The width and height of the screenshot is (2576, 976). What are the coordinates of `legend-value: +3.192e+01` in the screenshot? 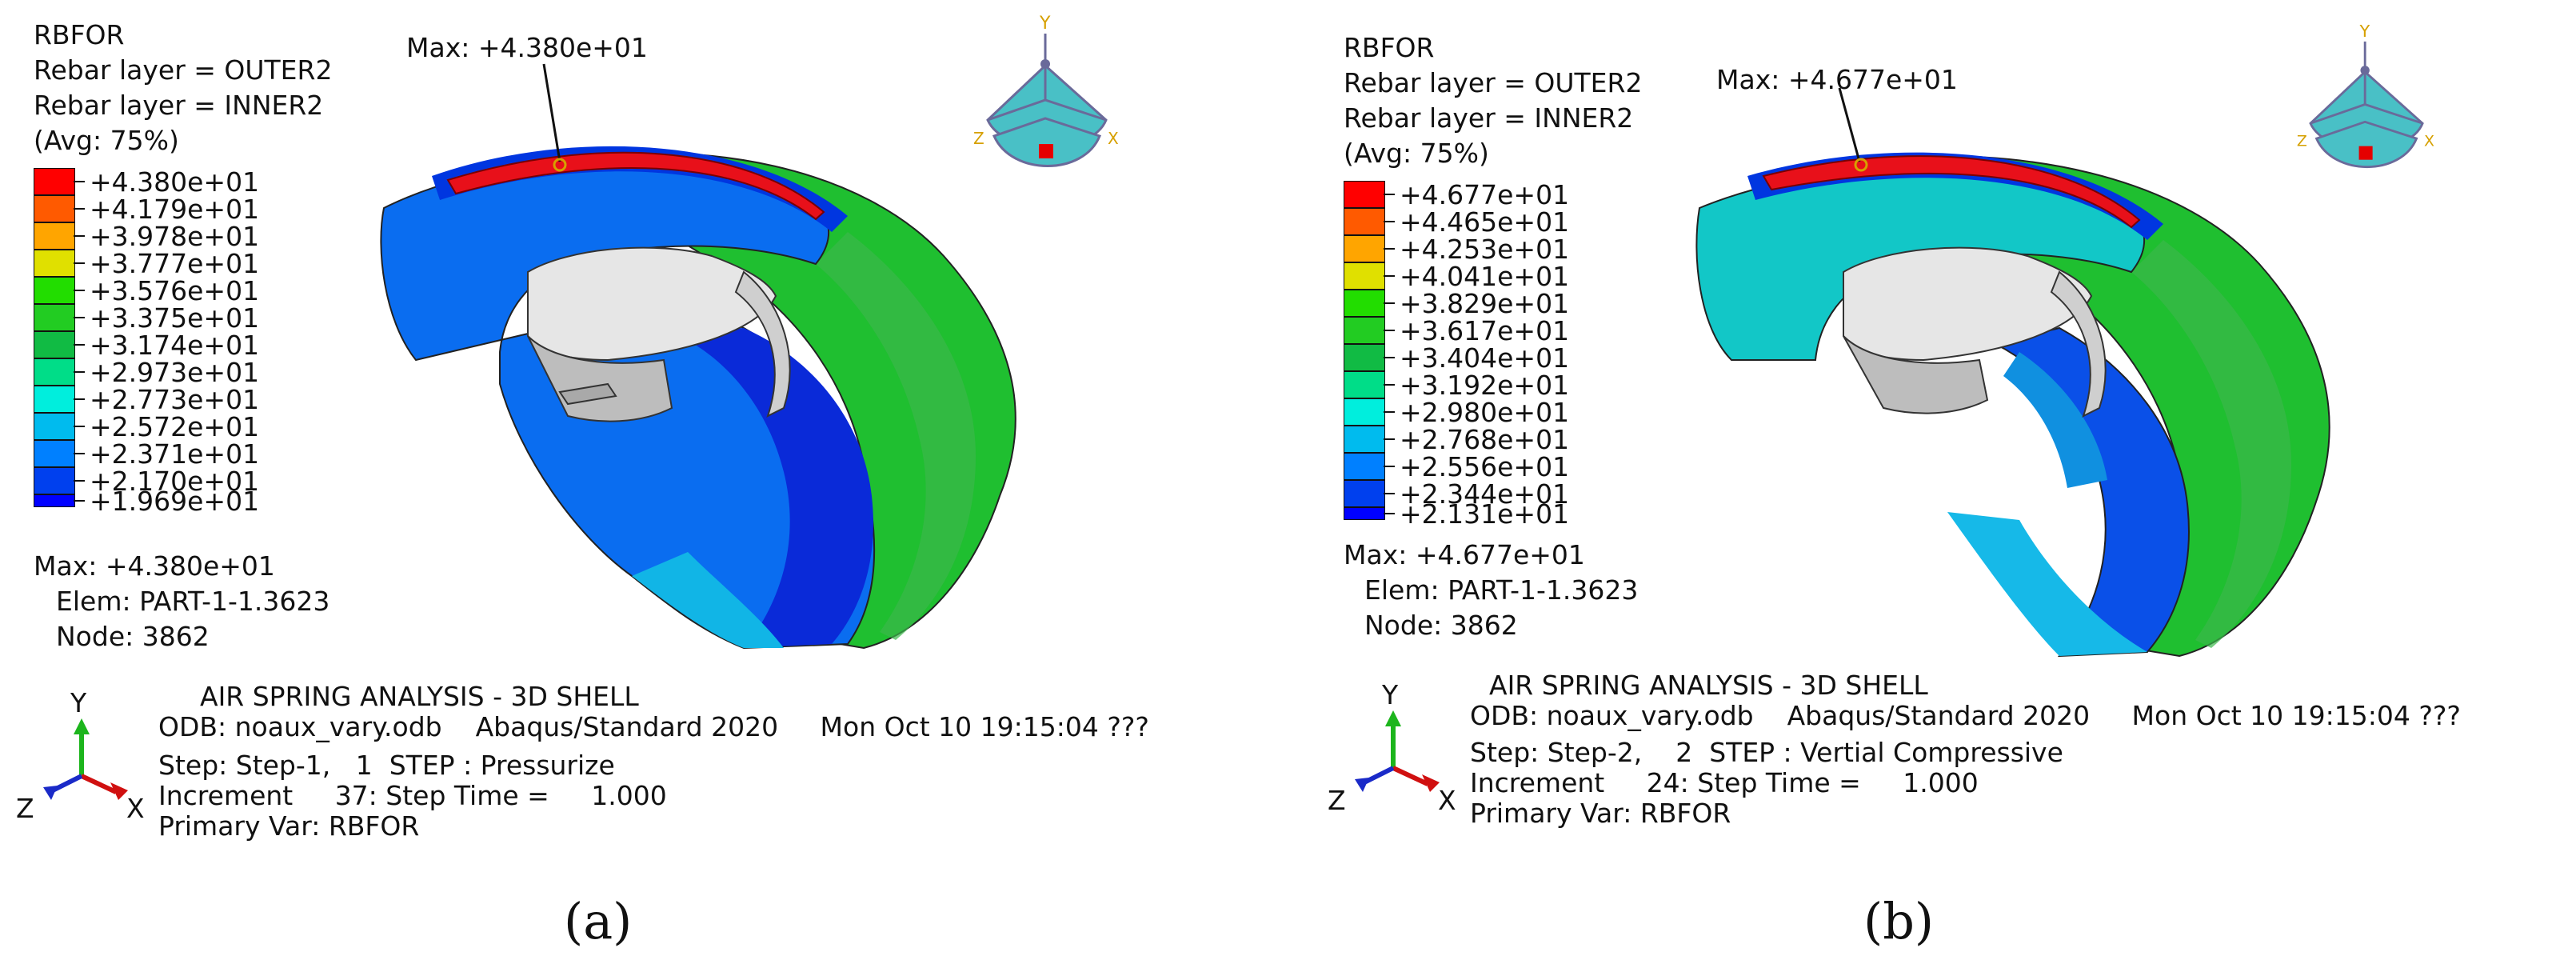 It's located at (1485, 385).